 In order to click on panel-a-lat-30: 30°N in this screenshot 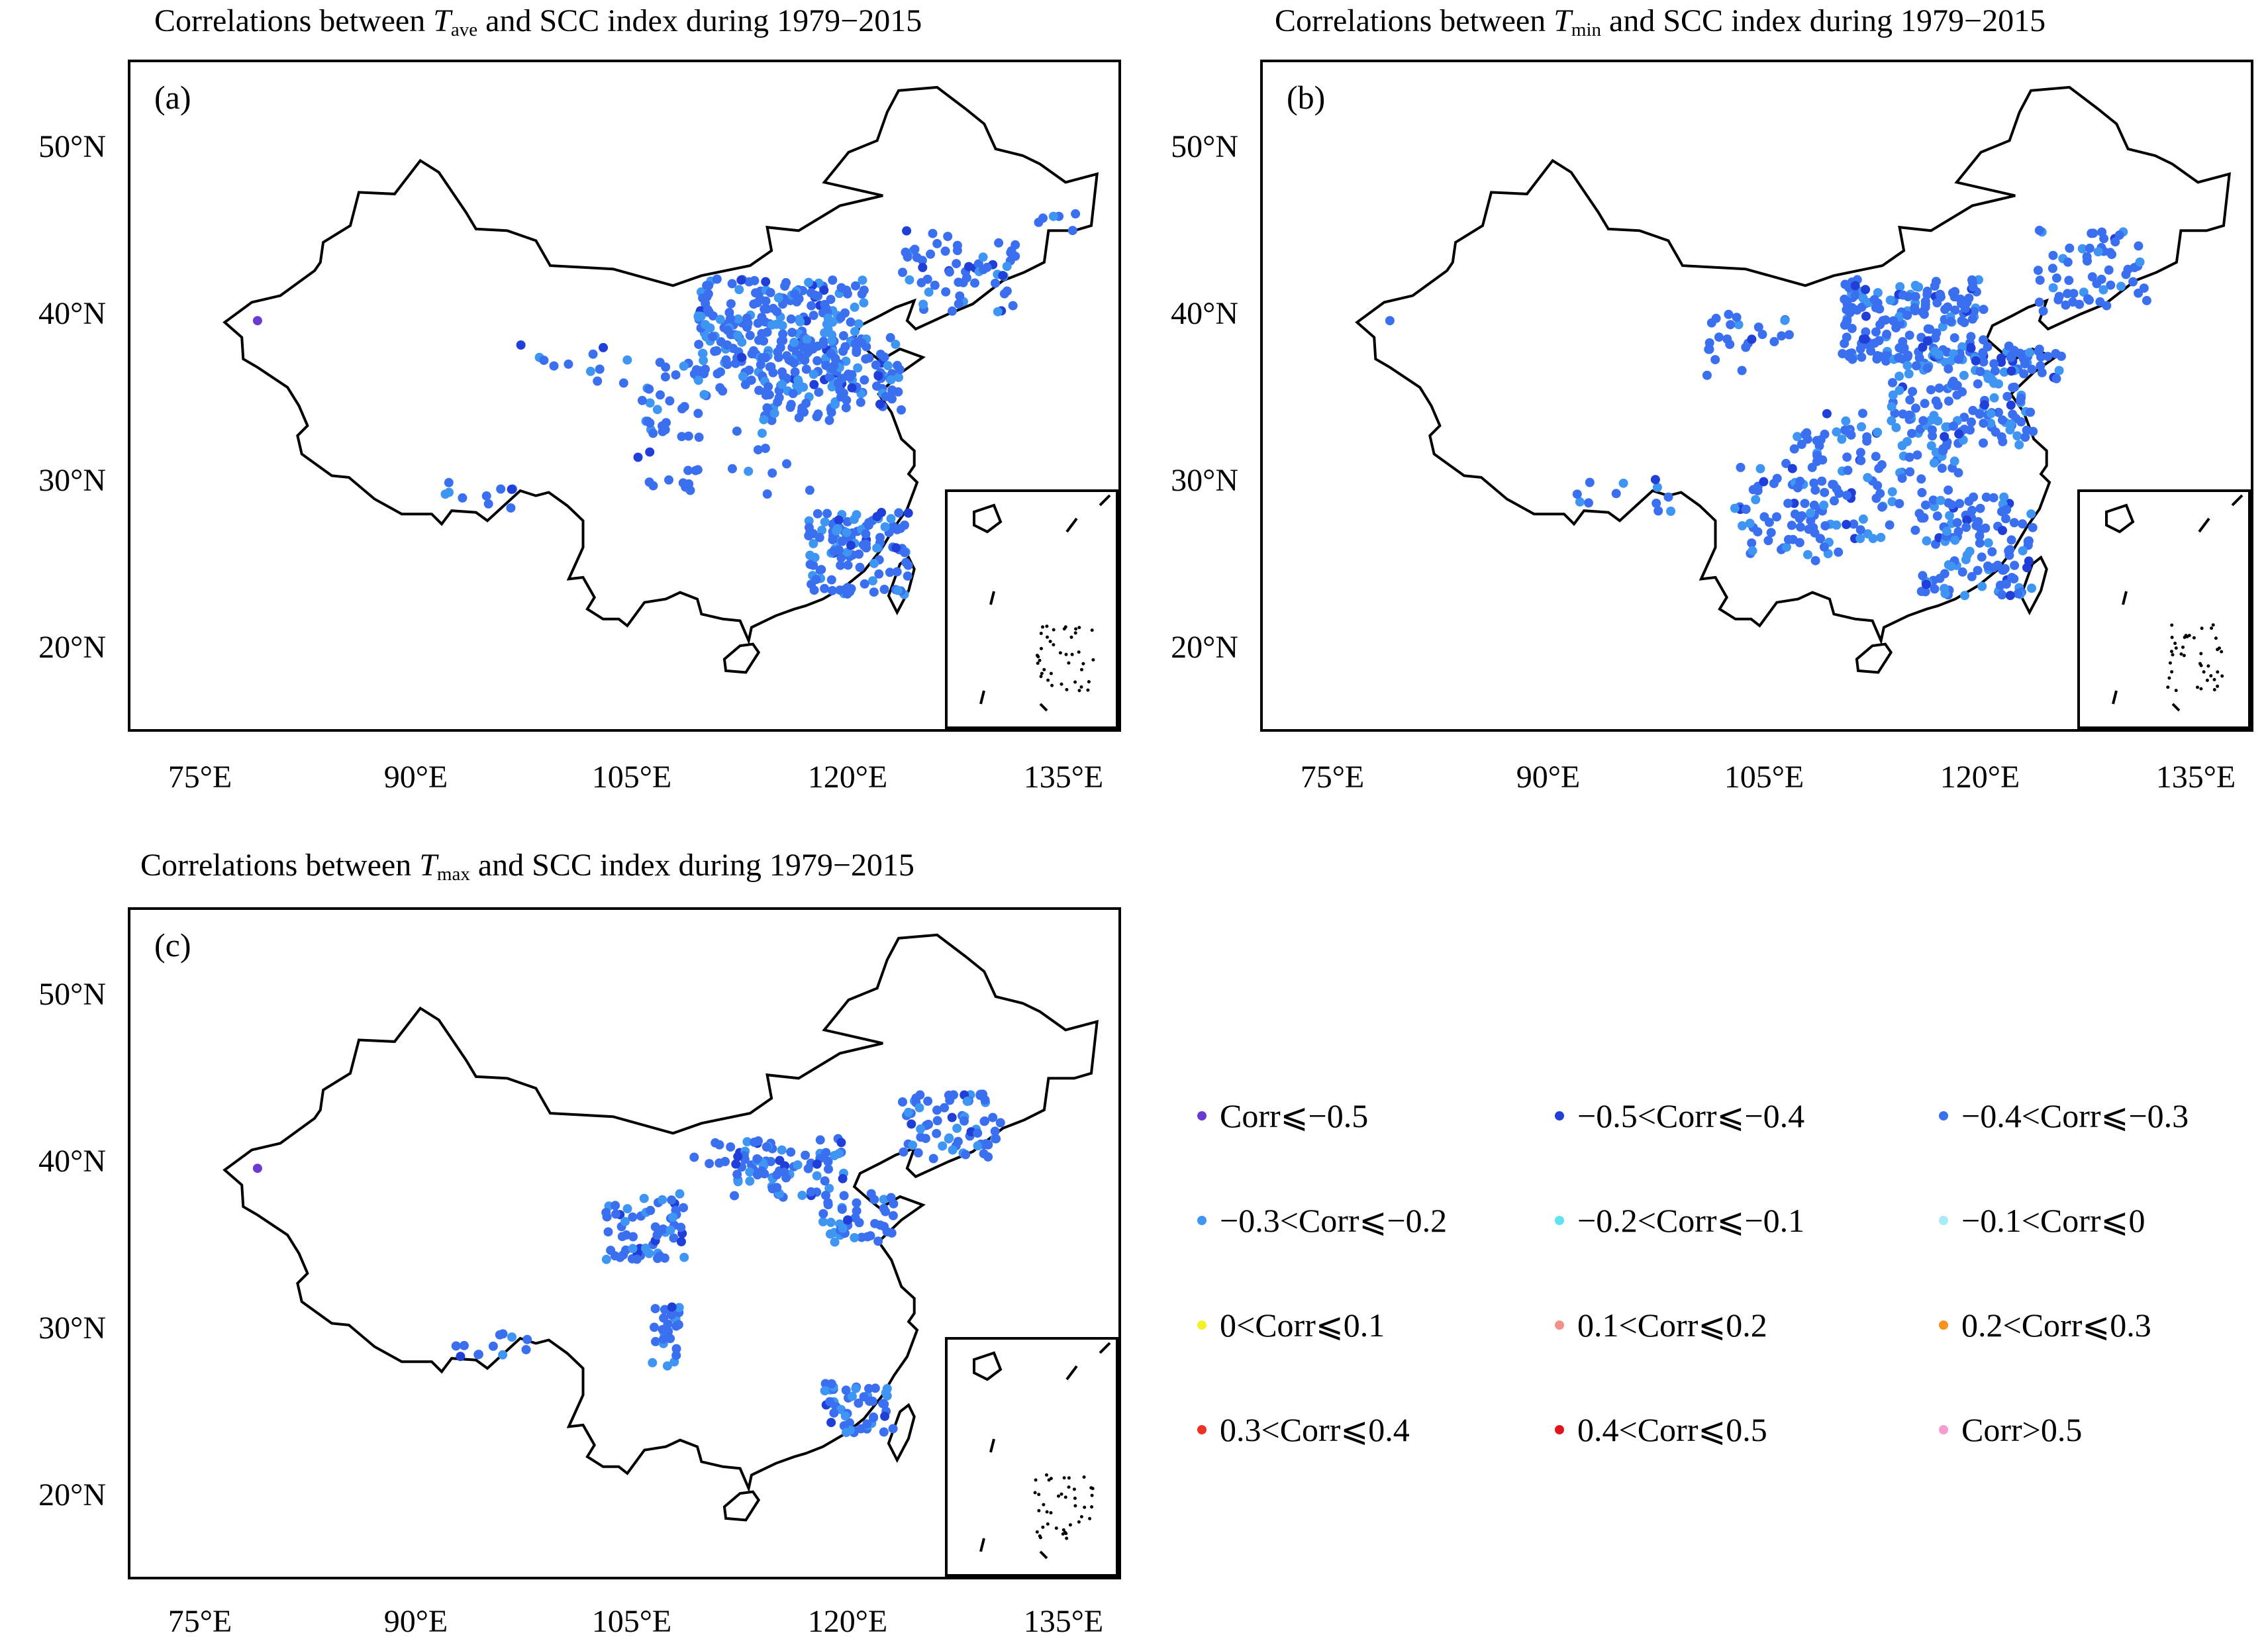, I will do `click(72, 480)`.